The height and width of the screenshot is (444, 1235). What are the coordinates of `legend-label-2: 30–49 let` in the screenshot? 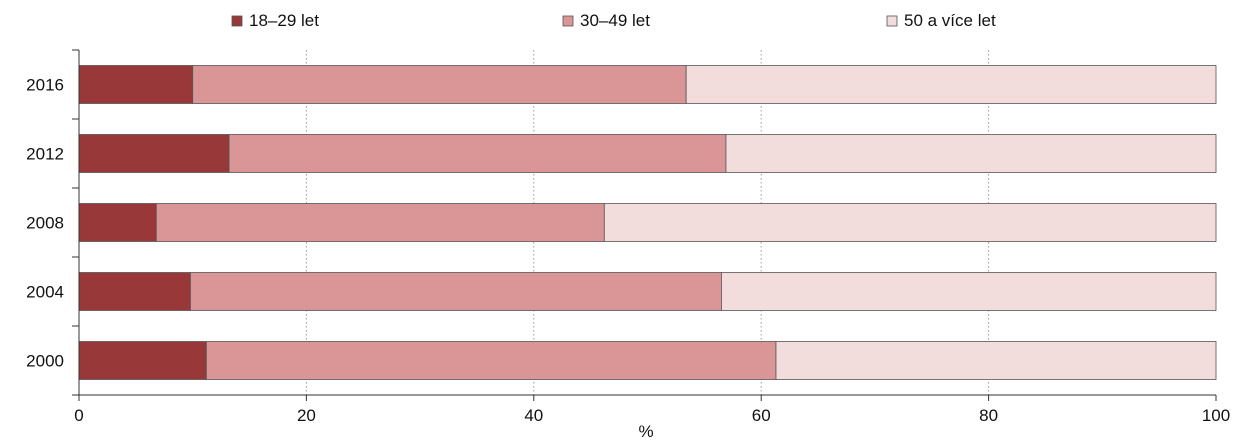 It's located at (615, 20).